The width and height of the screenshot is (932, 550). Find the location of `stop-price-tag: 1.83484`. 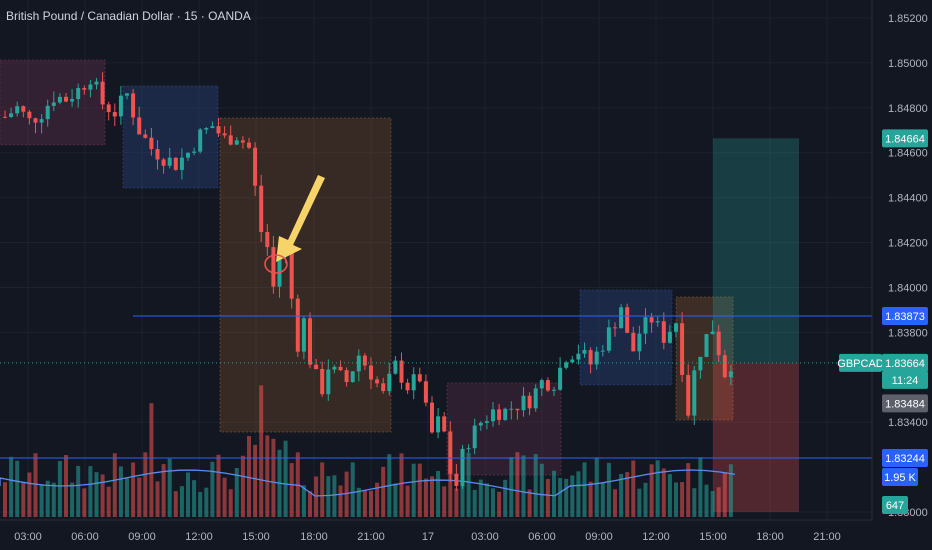

stop-price-tag: 1.83484 is located at coordinates (905, 404).